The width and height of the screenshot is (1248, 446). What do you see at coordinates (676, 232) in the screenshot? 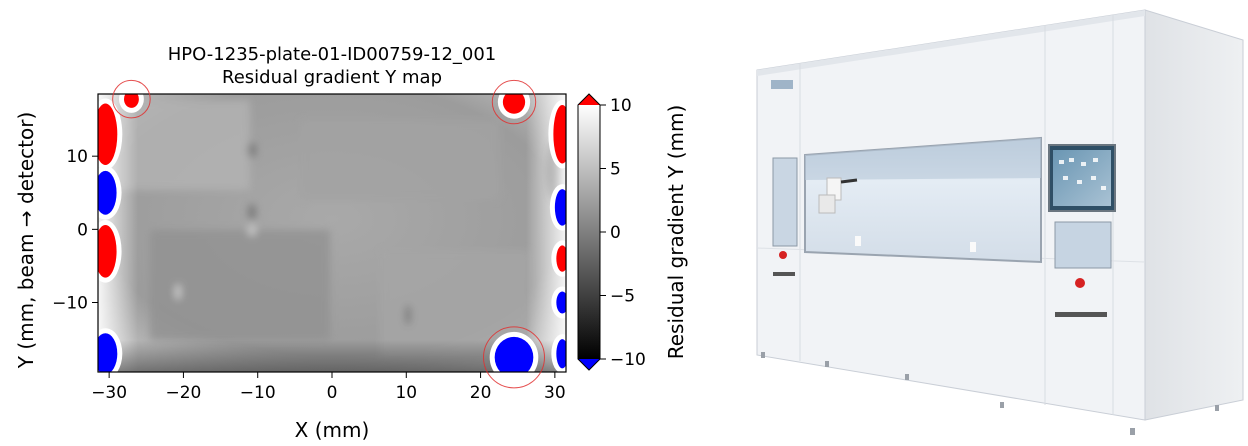
I see `colorbar-label: Residual gradient Y (mm)` at bounding box center [676, 232].